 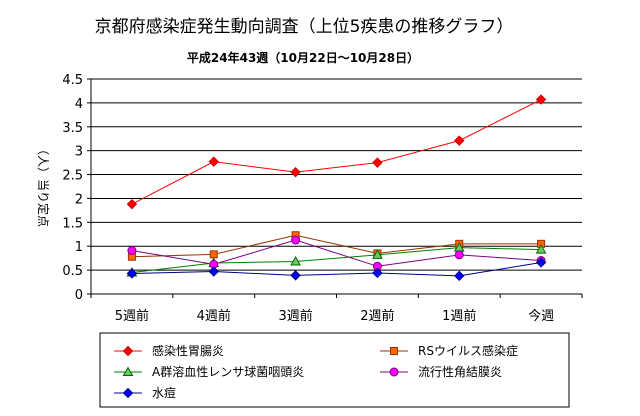 What do you see at coordinates (79, 247) in the screenshot?
I see `y-tick-label: 1` at bounding box center [79, 247].